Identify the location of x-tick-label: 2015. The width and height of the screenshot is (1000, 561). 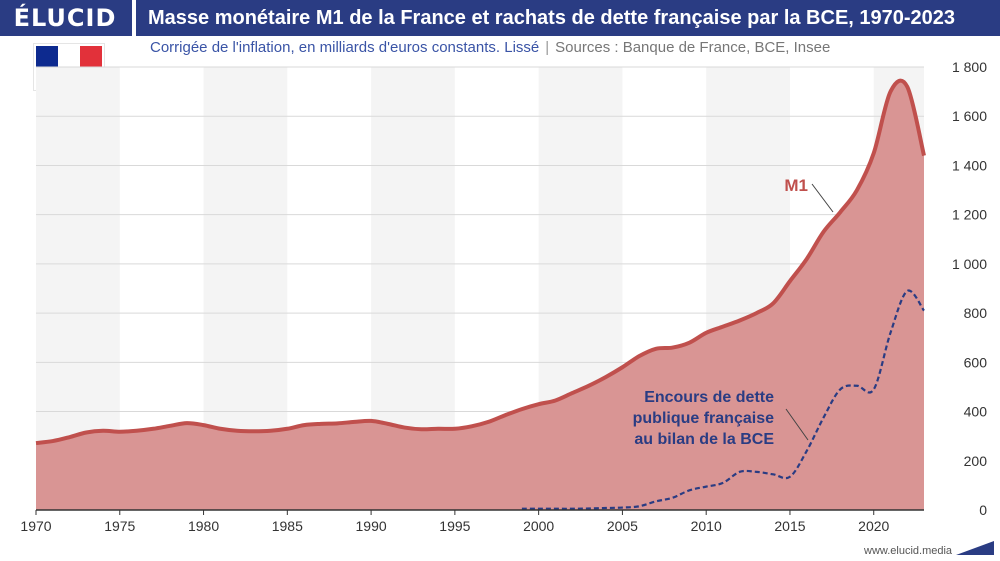
(789, 526).